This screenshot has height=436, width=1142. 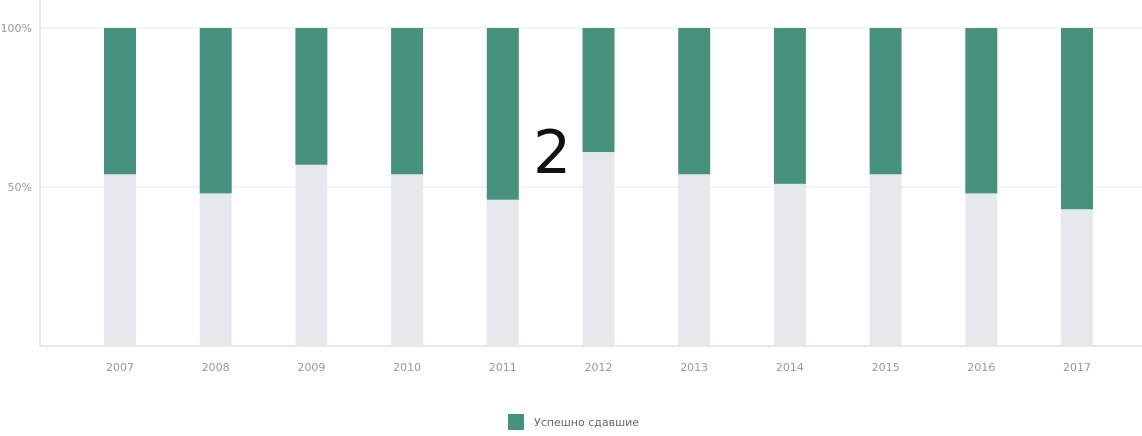 What do you see at coordinates (599, 367) in the screenshot?
I see `x-tick-label: 2012` at bounding box center [599, 367].